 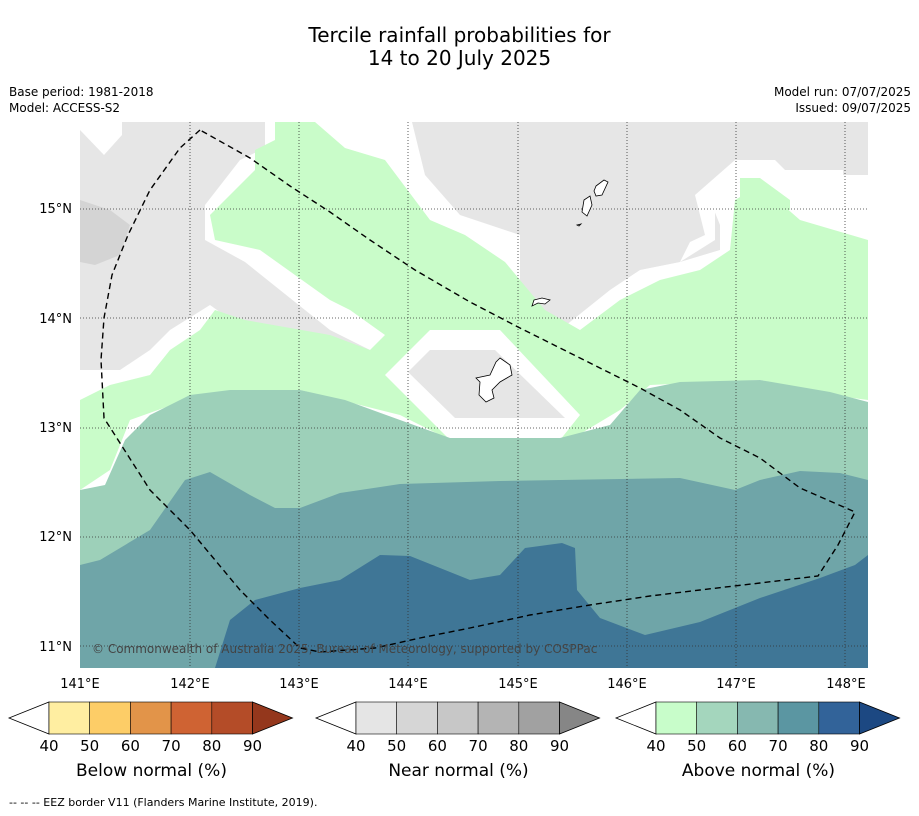 What do you see at coordinates (459, 35) in the screenshot?
I see `map-title-line1: Tercile rainfall probabilities for` at bounding box center [459, 35].